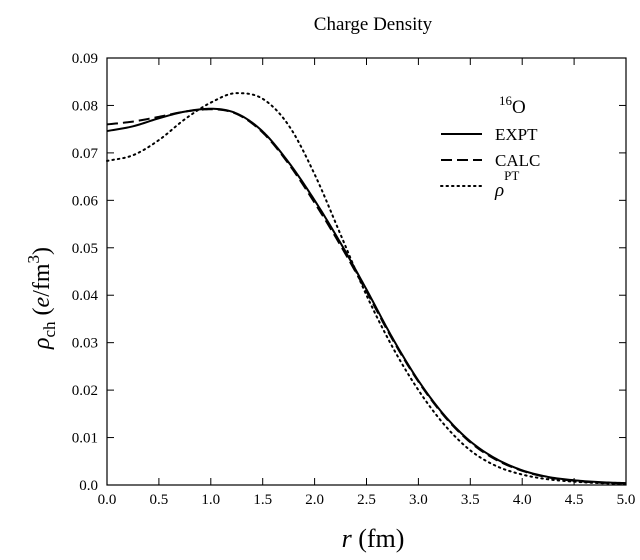 The width and height of the screenshot is (640, 560). I want to click on y-tick-label: 0.06, so click(85, 201).